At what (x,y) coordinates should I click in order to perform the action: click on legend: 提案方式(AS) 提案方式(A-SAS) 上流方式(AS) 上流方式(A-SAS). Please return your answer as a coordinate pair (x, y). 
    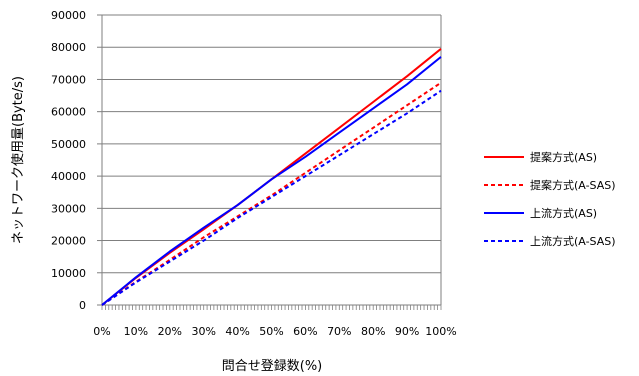
    Looking at the image, I should click on (550, 199).